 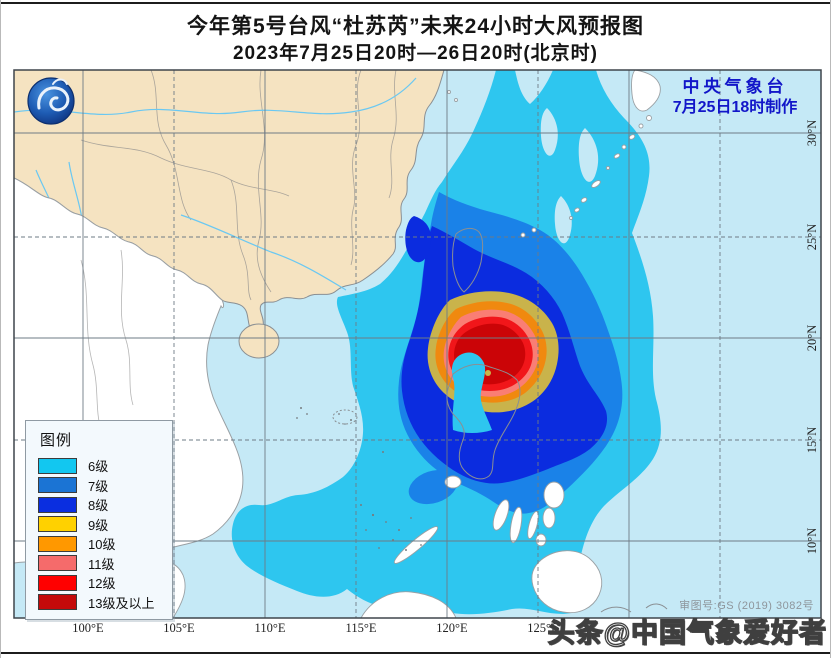 What do you see at coordinates (596, 184) in the screenshot?
I see `okinawa-island` at bounding box center [596, 184].